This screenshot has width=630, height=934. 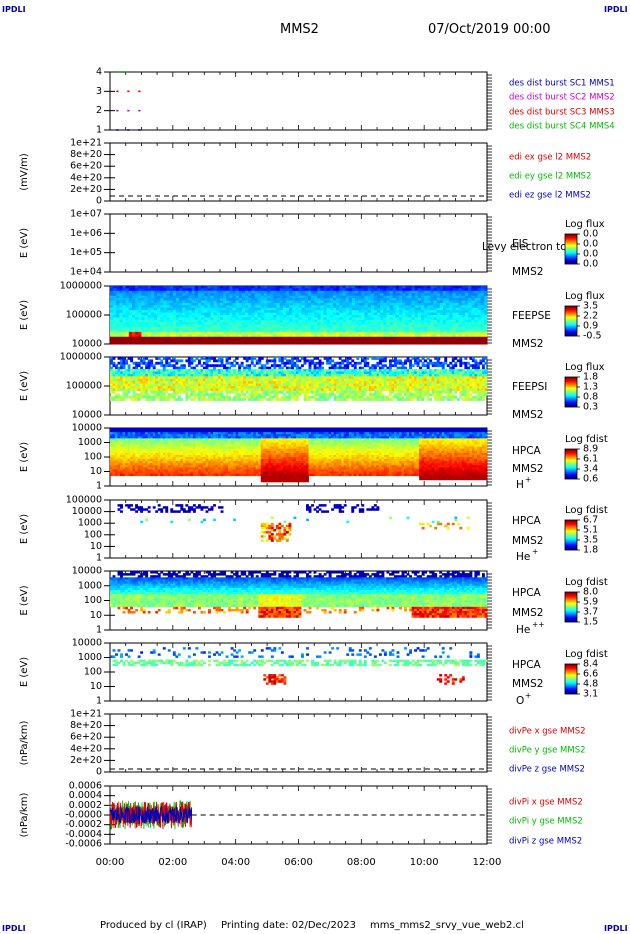 I want to click on colorbar-tick-label: 0.9, so click(x=590, y=326).